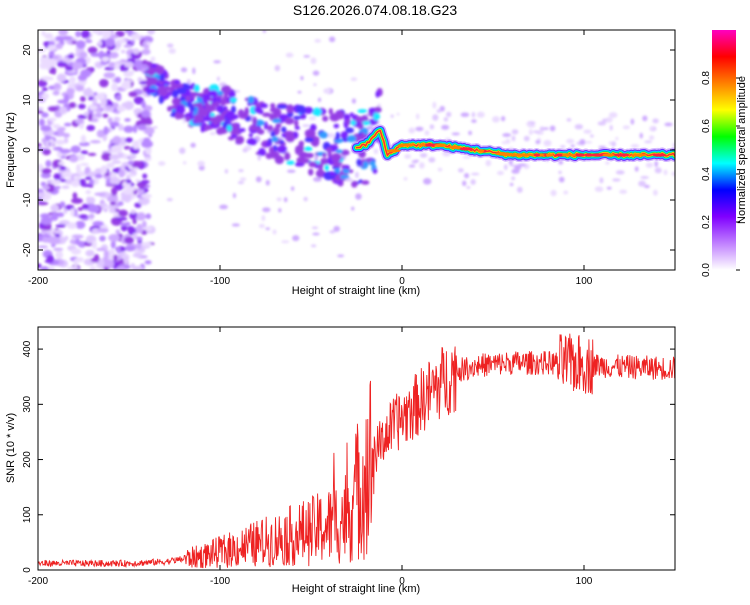  Describe the element at coordinates (27, 249) in the screenshot. I see `y-tick-label: -20` at that location.